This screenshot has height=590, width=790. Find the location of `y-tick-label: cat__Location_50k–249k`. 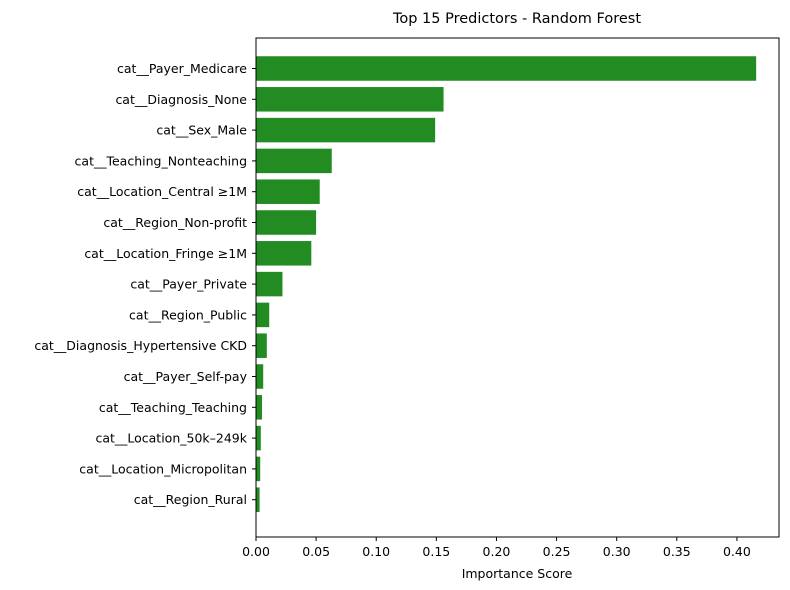

y-tick-label: cat__Location_50k–249k is located at coordinates (171, 438).